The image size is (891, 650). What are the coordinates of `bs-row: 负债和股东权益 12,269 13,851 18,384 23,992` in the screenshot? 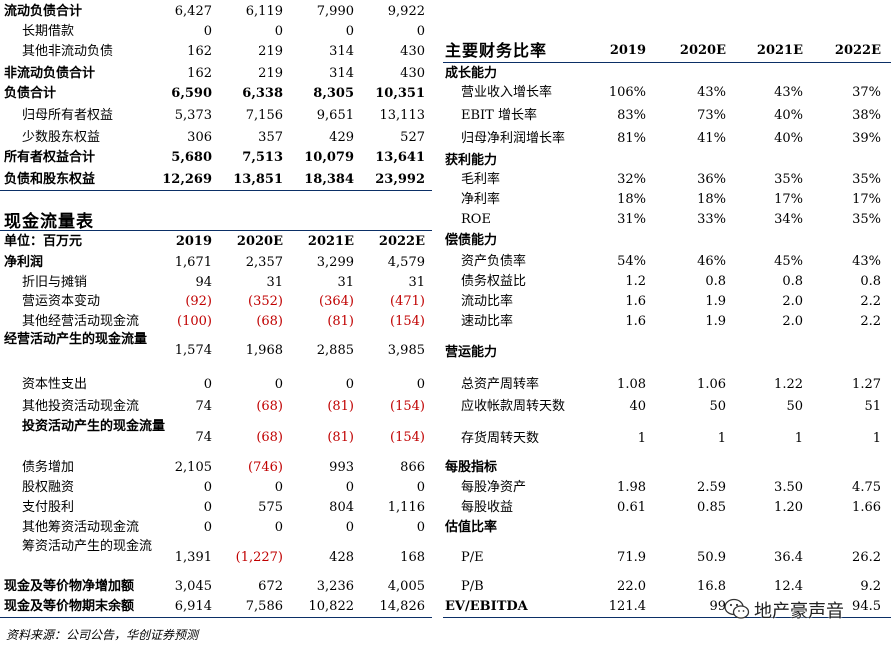 It's located at (216, 180).